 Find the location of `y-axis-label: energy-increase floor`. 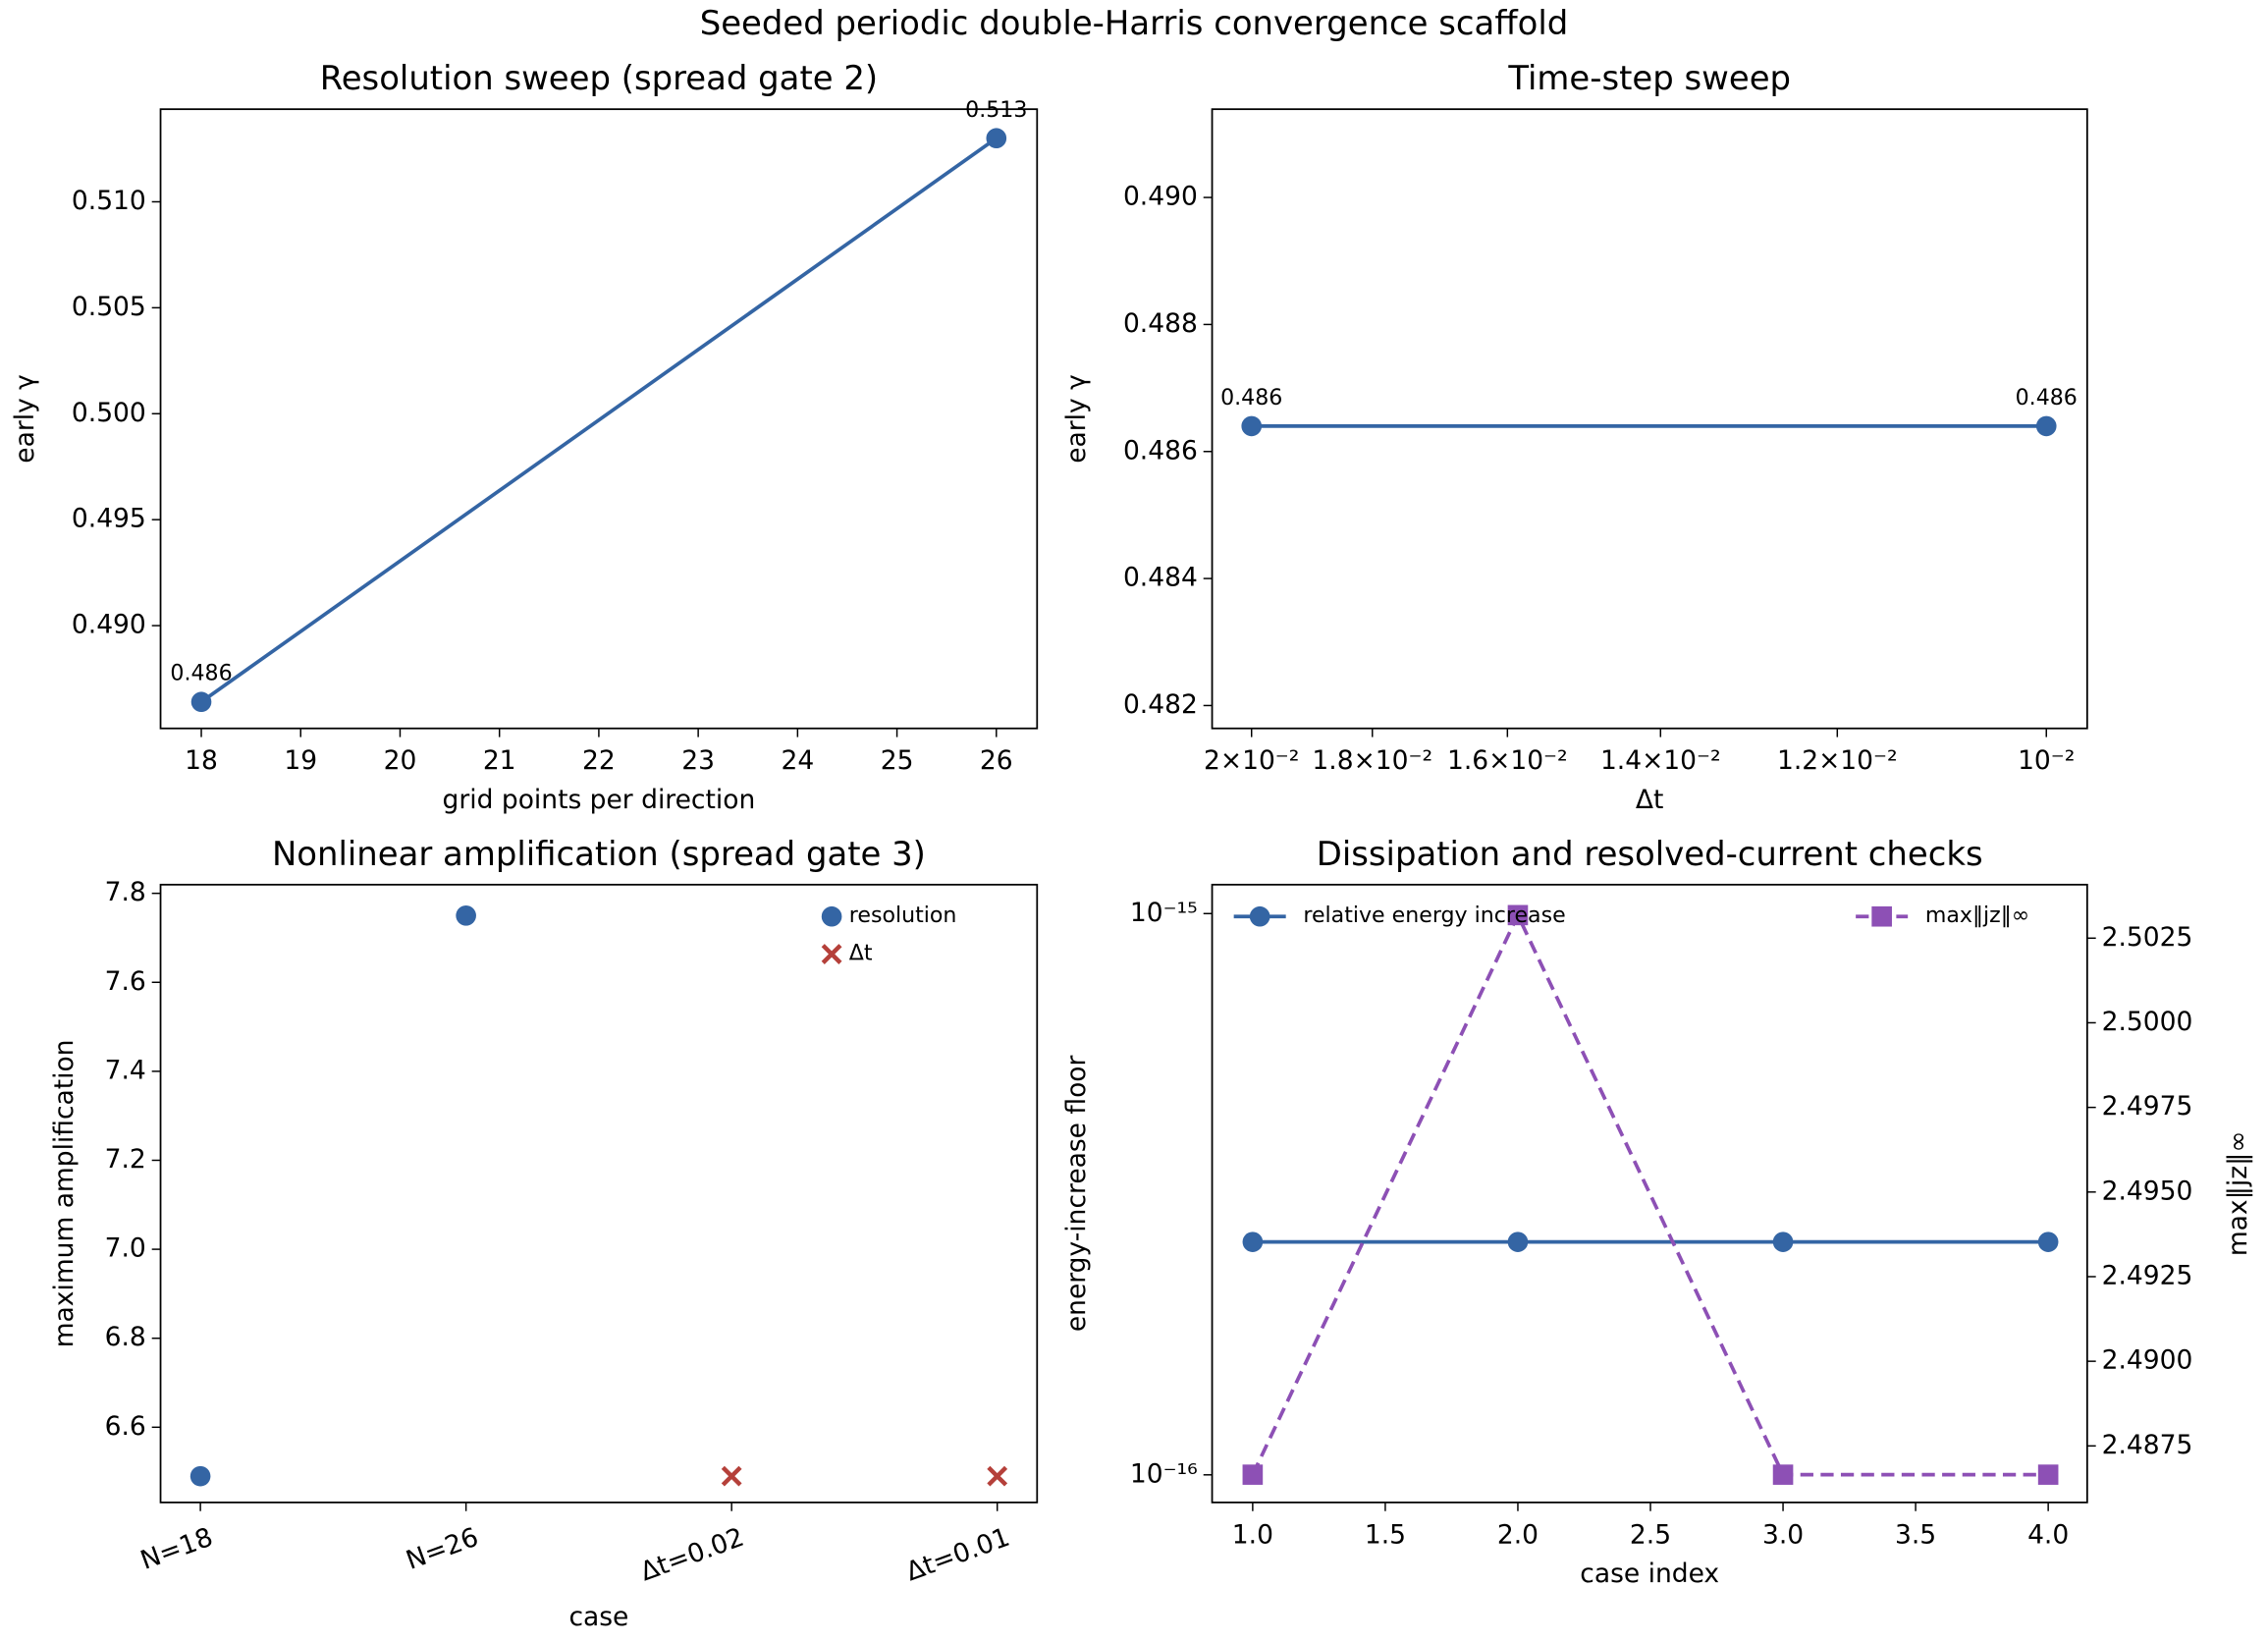

y-axis-label: energy-increase floor is located at coordinates (1076, 1193).